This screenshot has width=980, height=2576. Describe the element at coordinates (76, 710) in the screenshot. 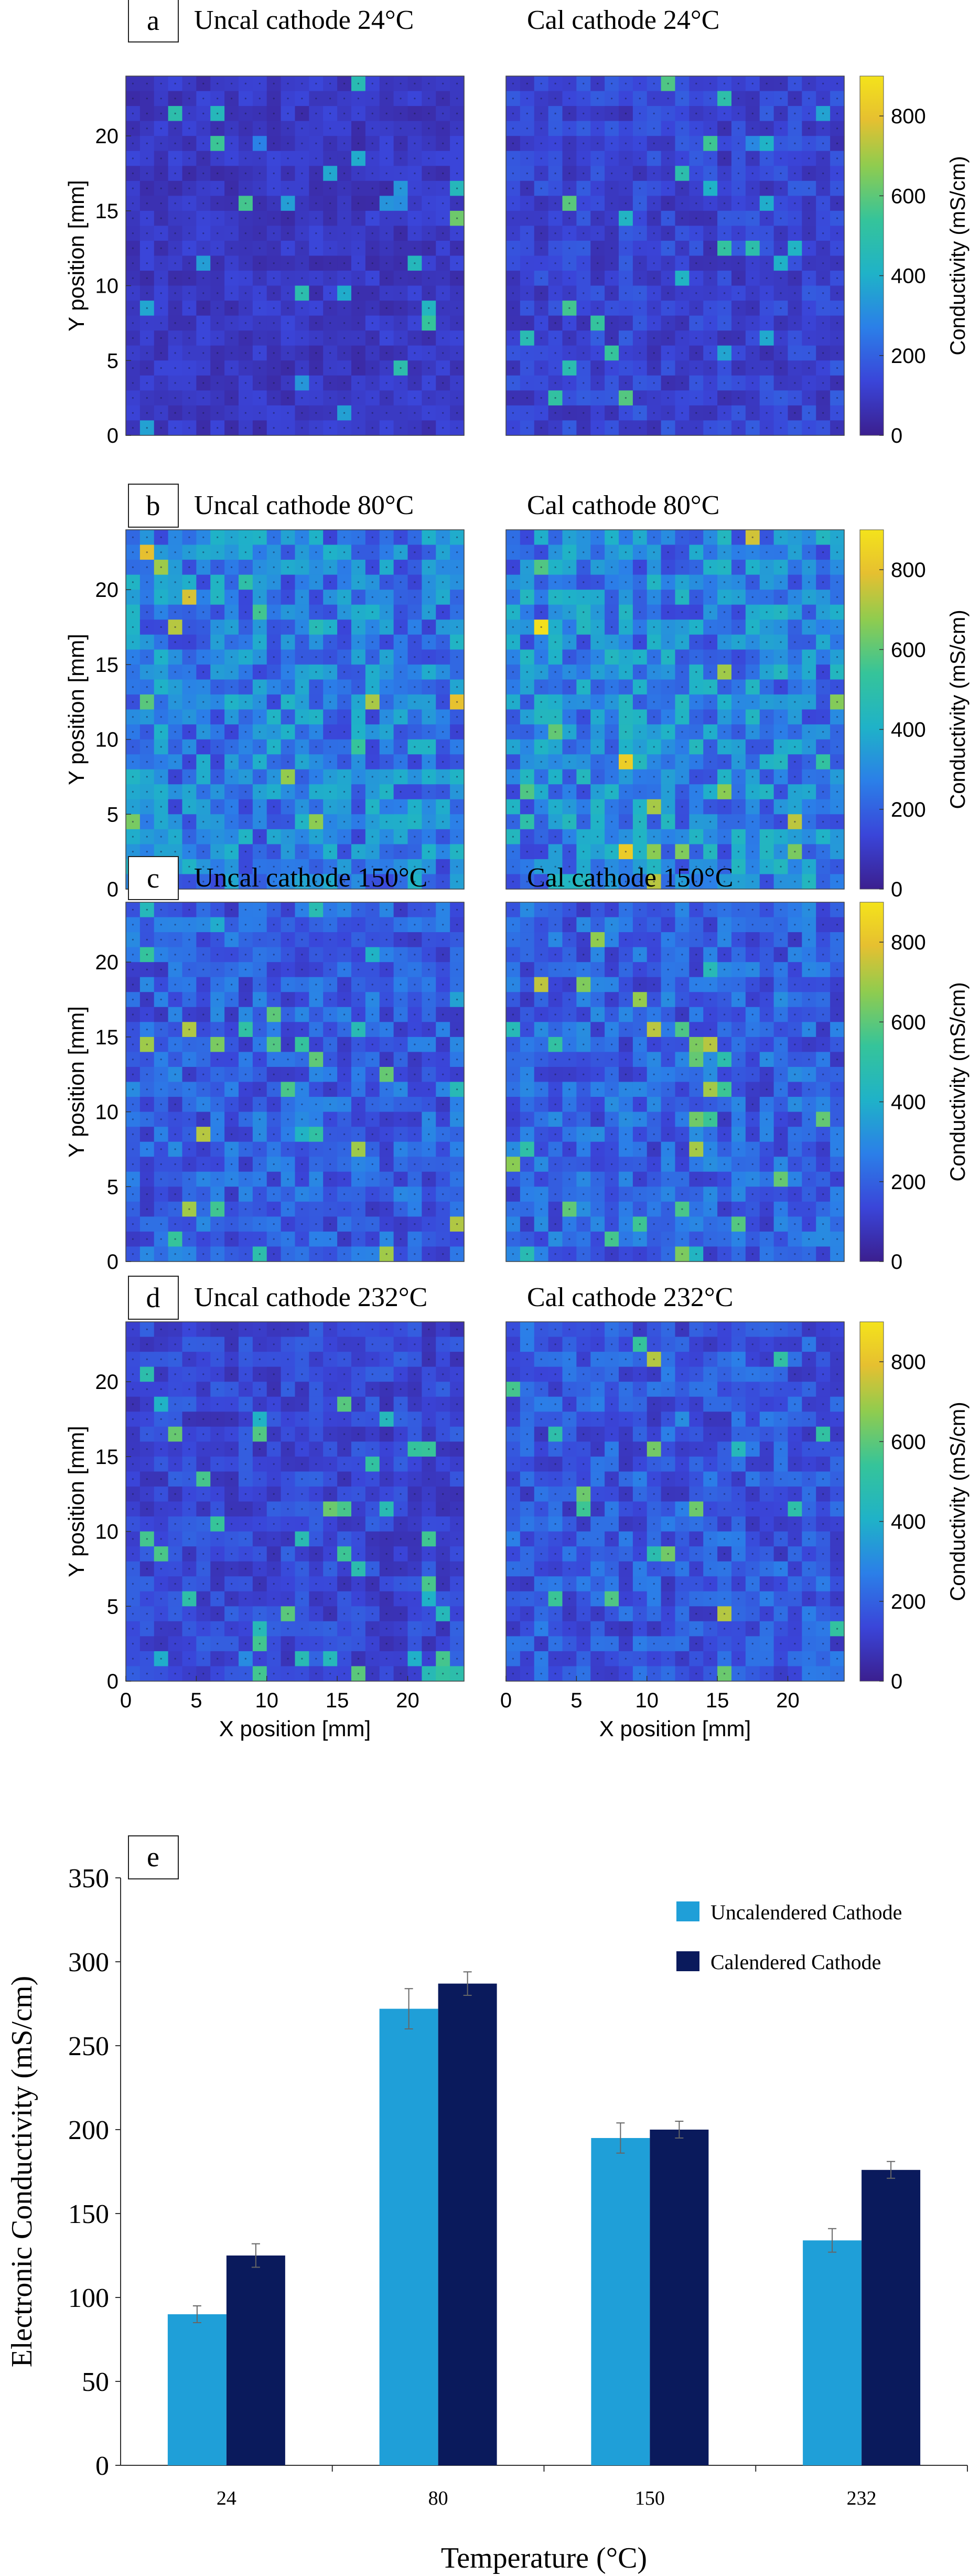

I see `y-axis-label: Y position [mm]` at that location.